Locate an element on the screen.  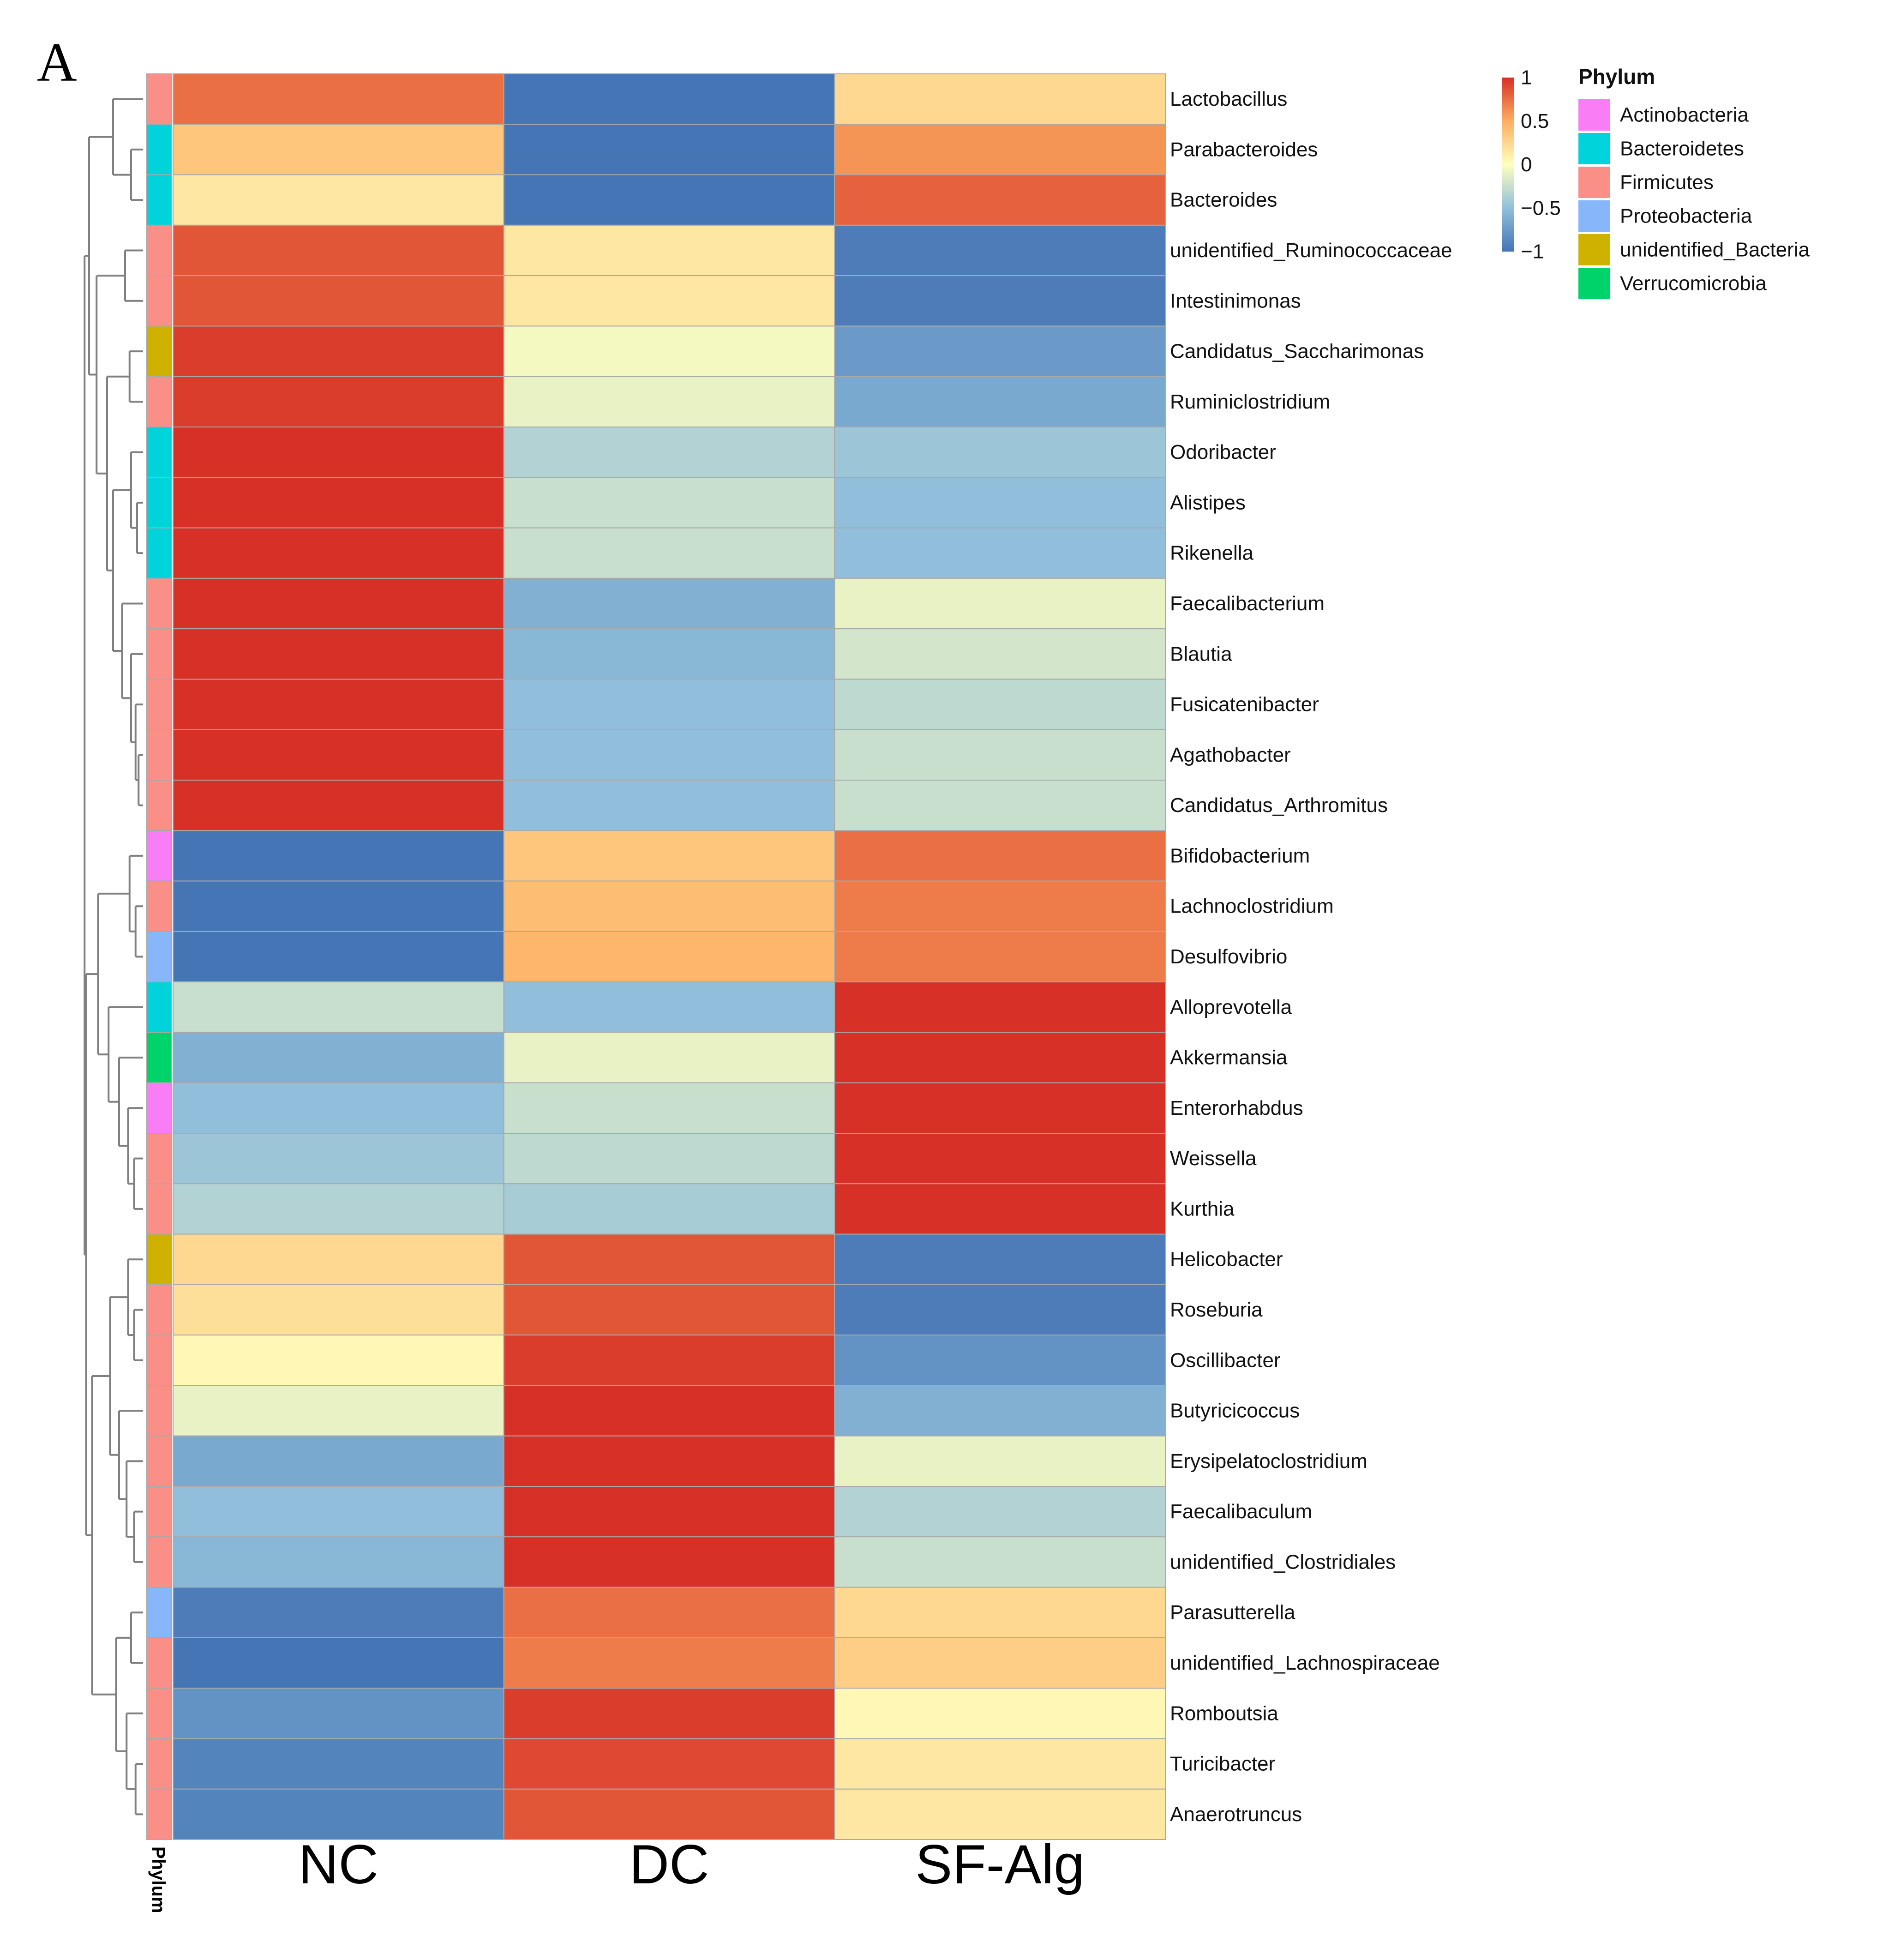
row-label: Faecalibacterium is located at coordinates (1247, 603).